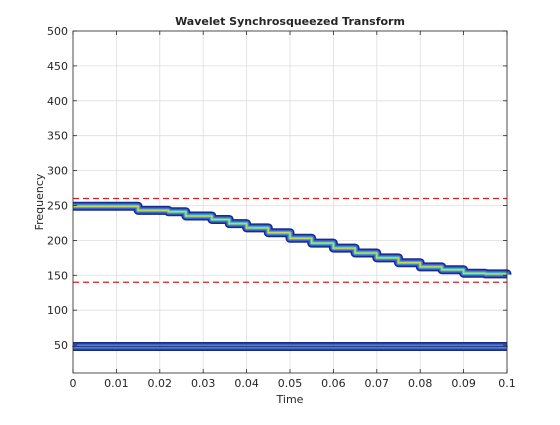 The image size is (560, 425). I want to click on x-tick-label: 0, so click(73, 383).